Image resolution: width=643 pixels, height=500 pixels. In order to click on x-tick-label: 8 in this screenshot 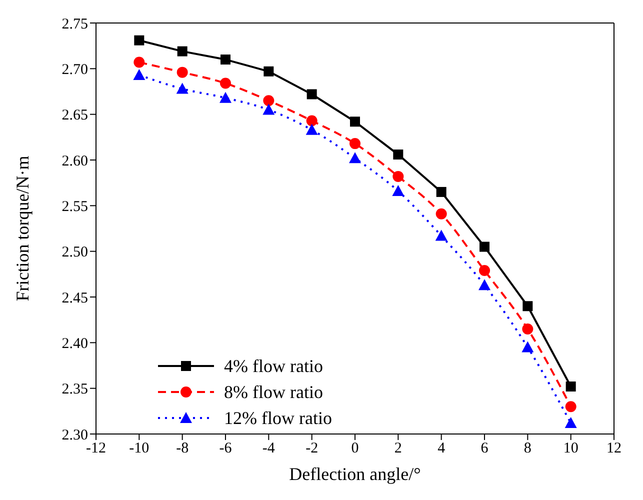, I will do `click(528, 448)`.